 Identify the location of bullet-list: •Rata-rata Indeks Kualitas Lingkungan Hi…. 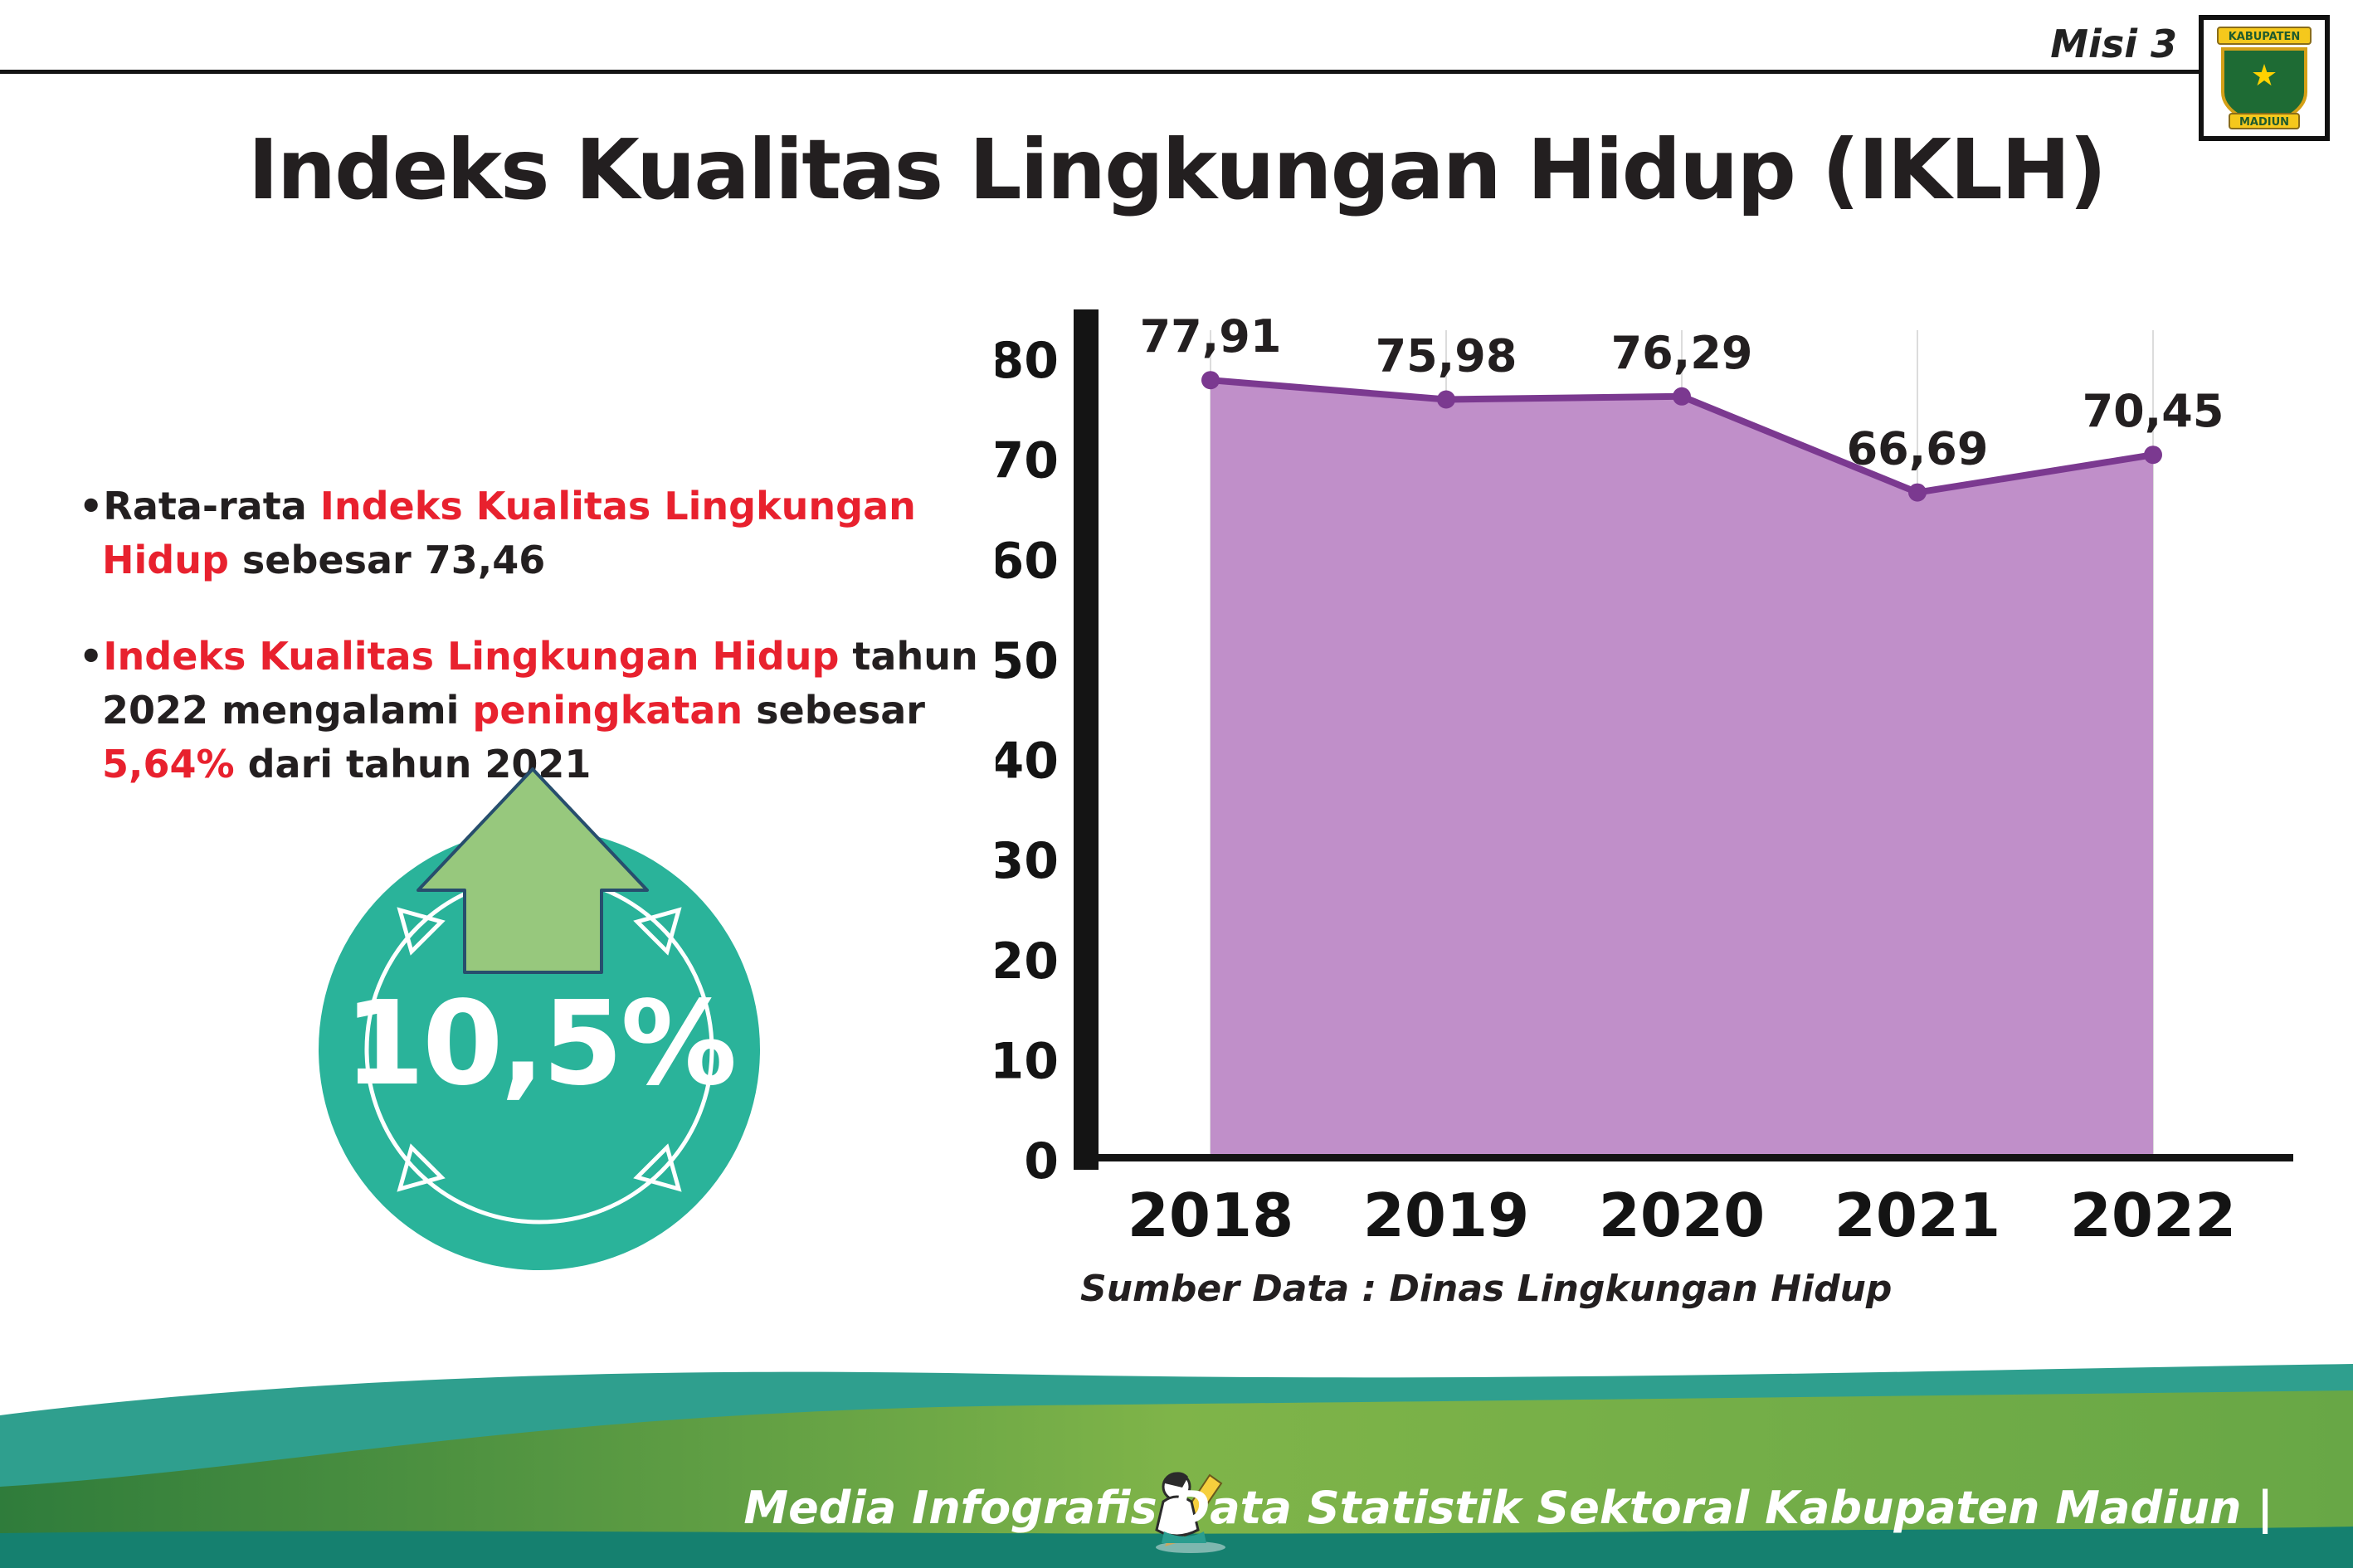
(535, 657).